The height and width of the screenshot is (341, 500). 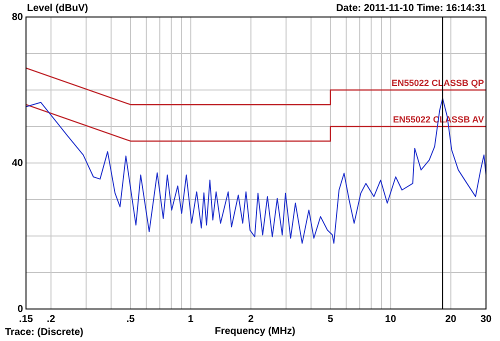 I want to click on x-tick-label: .15, so click(x=26, y=319).